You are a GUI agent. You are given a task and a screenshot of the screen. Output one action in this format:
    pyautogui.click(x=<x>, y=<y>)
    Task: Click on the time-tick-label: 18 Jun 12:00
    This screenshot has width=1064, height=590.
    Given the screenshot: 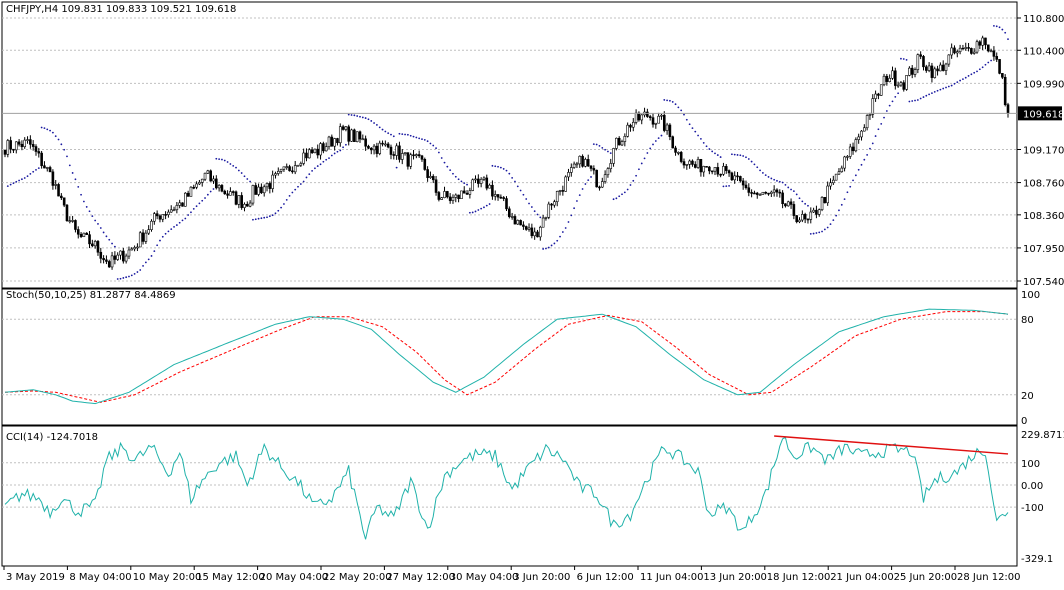 What is the action you would take?
    pyautogui.click(x=799, y=577)
    